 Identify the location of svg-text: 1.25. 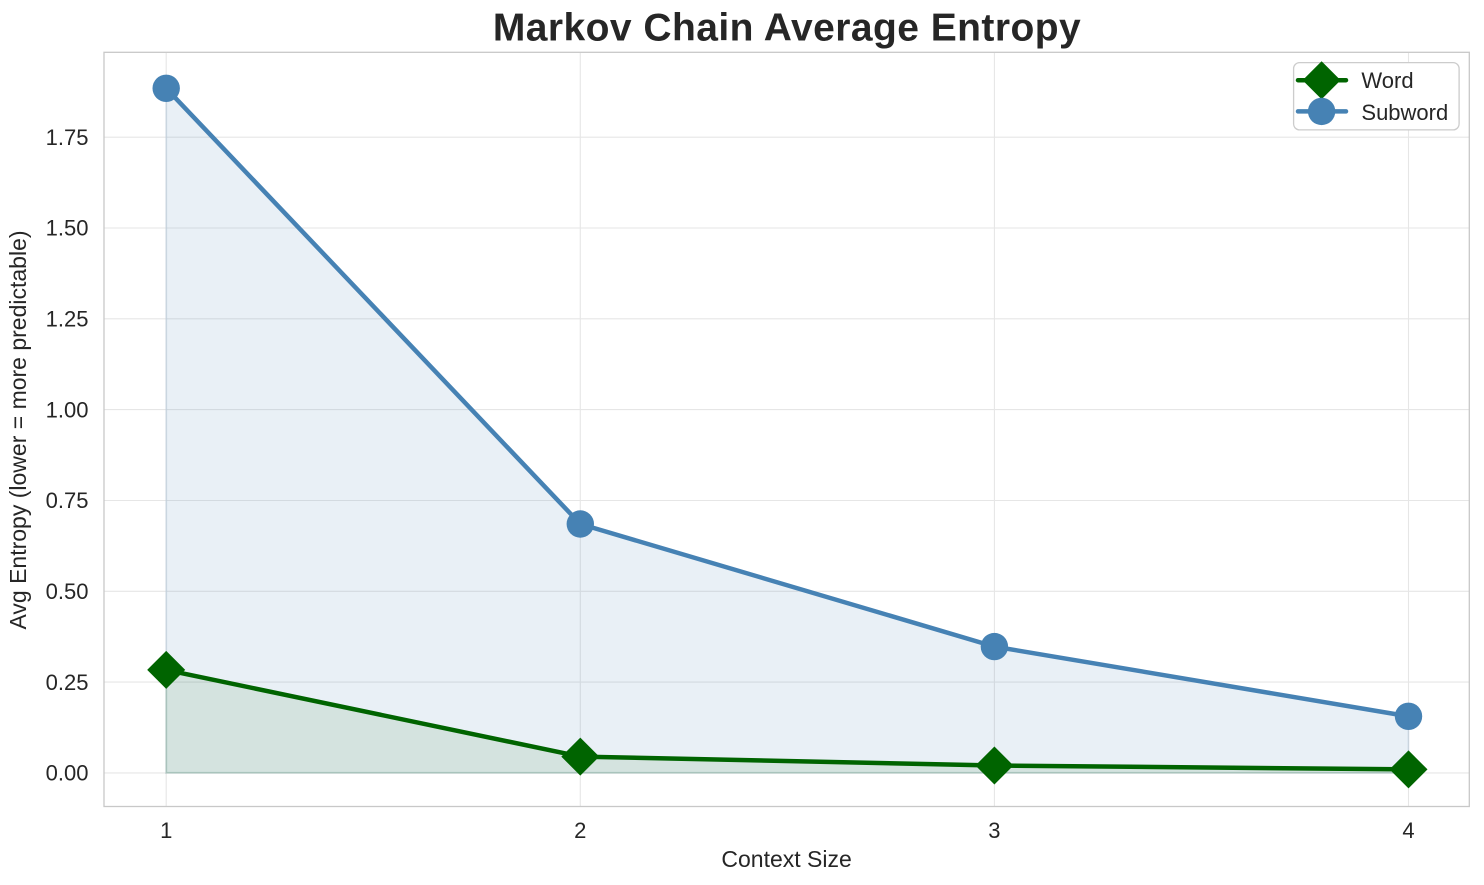
(67, 319).